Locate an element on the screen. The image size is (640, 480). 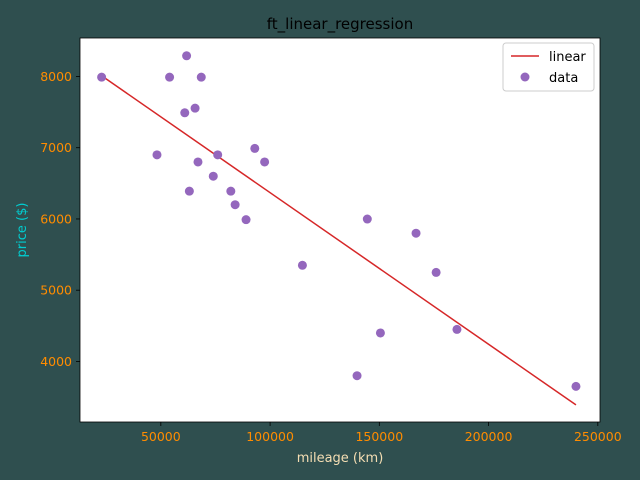
legend-label-linear: linear is located at coordinates (567, 57).